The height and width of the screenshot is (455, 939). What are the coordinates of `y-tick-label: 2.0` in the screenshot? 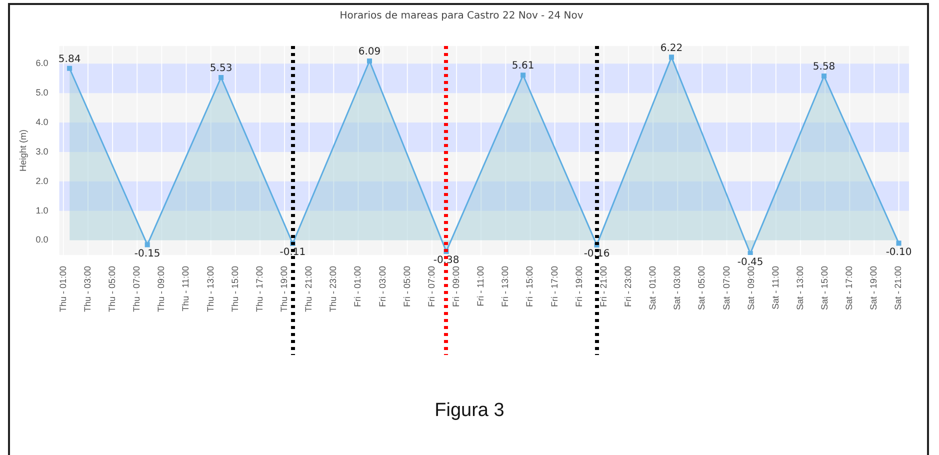 It's located at (42, 181).